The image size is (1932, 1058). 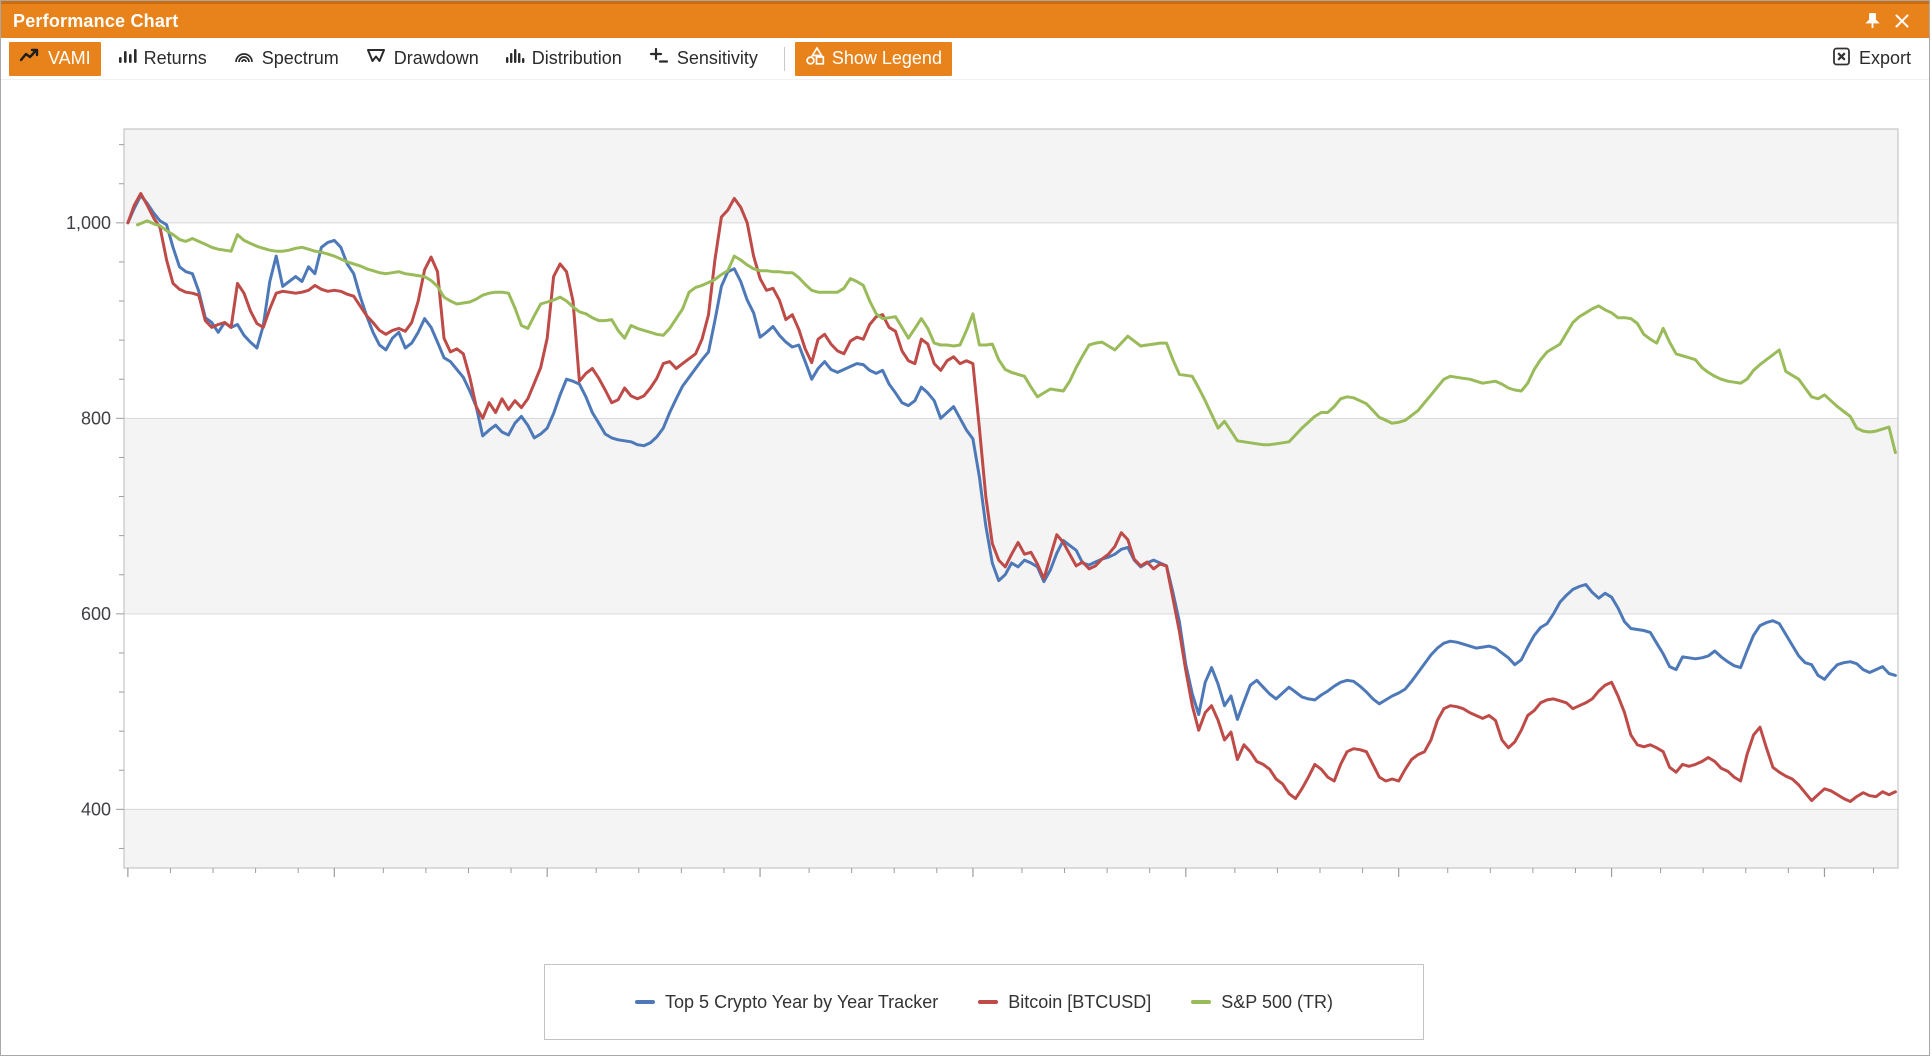 I want to click on show-legend-toggle: Show Legend, so click(x=873, y=58).